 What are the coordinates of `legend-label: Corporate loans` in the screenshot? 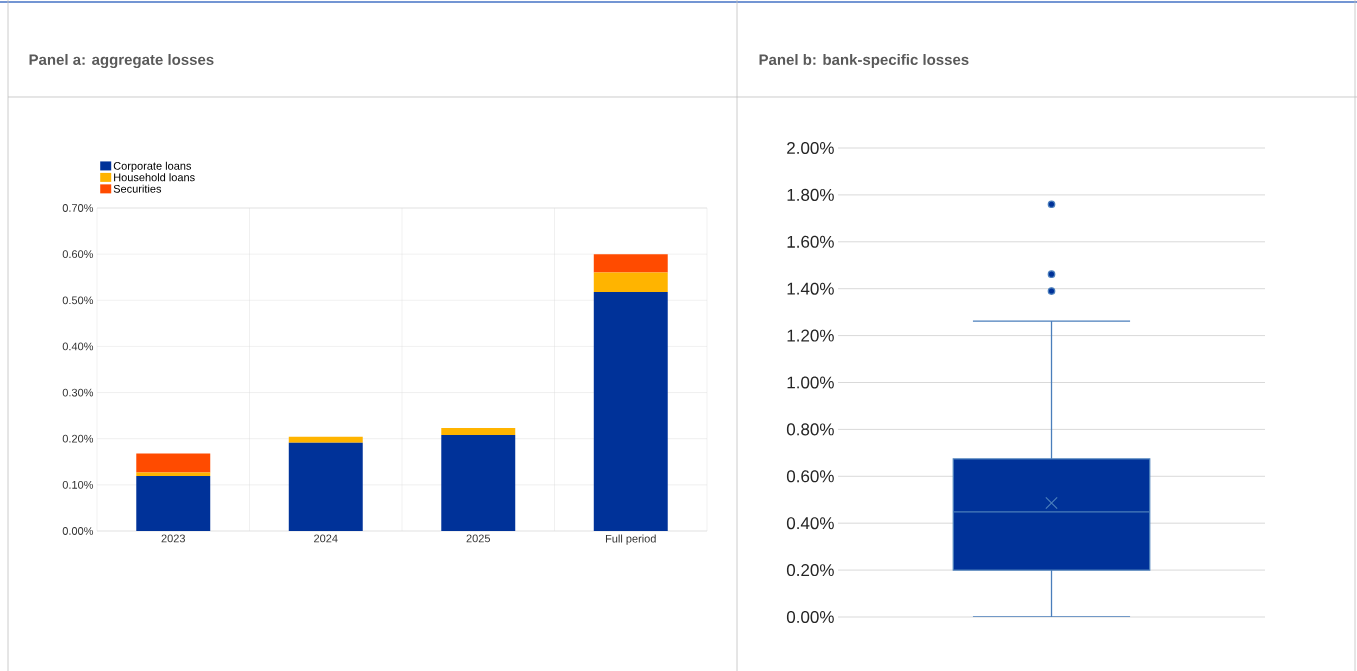 It's located at (152, 166).